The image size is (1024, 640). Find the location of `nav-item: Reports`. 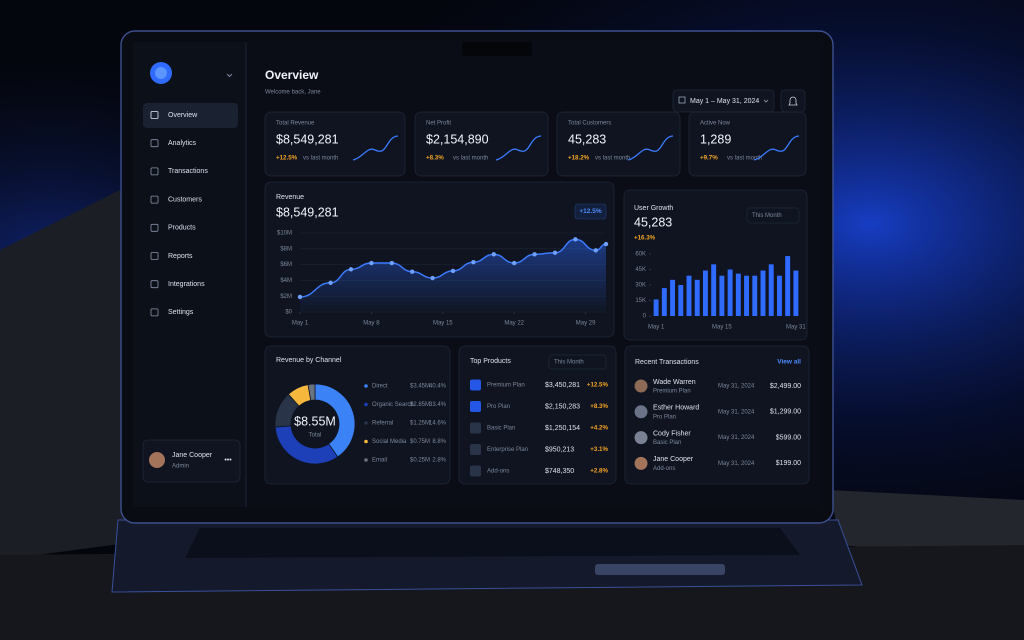

nav-item: Reports is located at coordinates (180, 256).